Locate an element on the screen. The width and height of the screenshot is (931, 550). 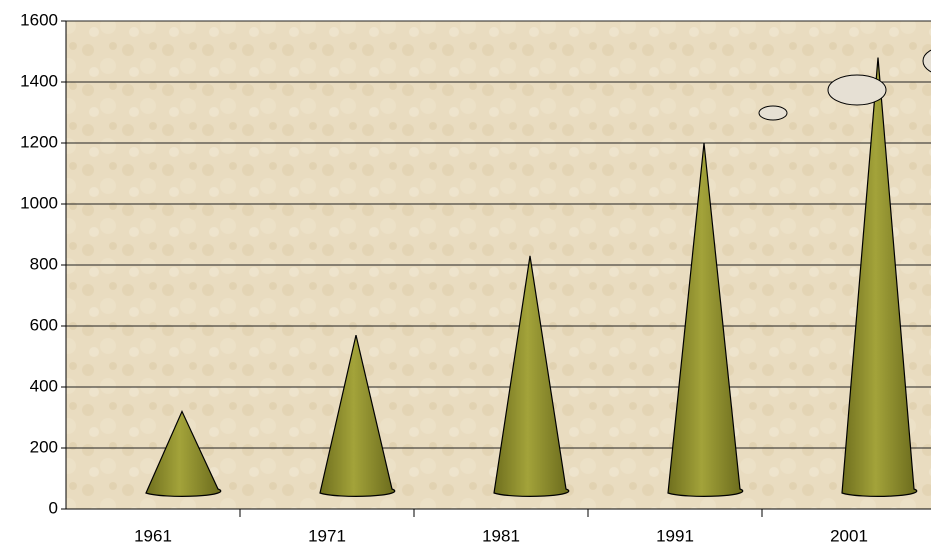
x-tick-label: 1981 is located at coordinates (501, 535).